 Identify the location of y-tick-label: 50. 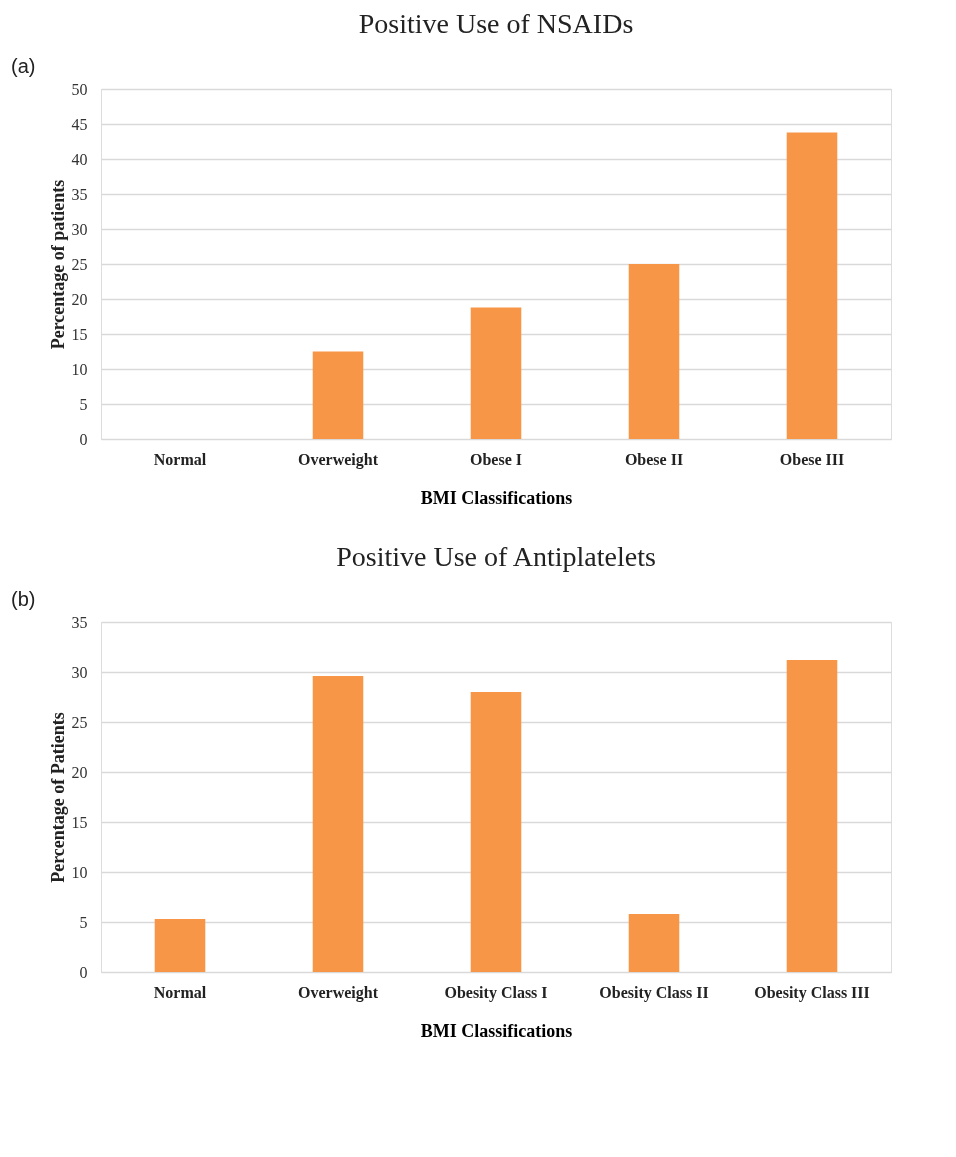
(79, 89).